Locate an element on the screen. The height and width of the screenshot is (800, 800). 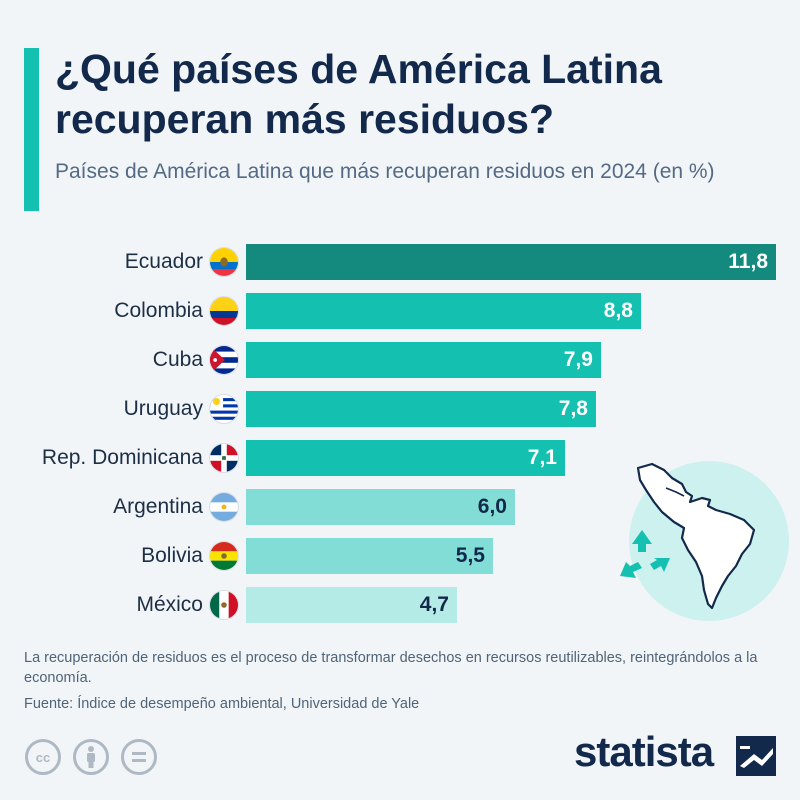
value-label: 5,5 is located at coordinates (470, 555).